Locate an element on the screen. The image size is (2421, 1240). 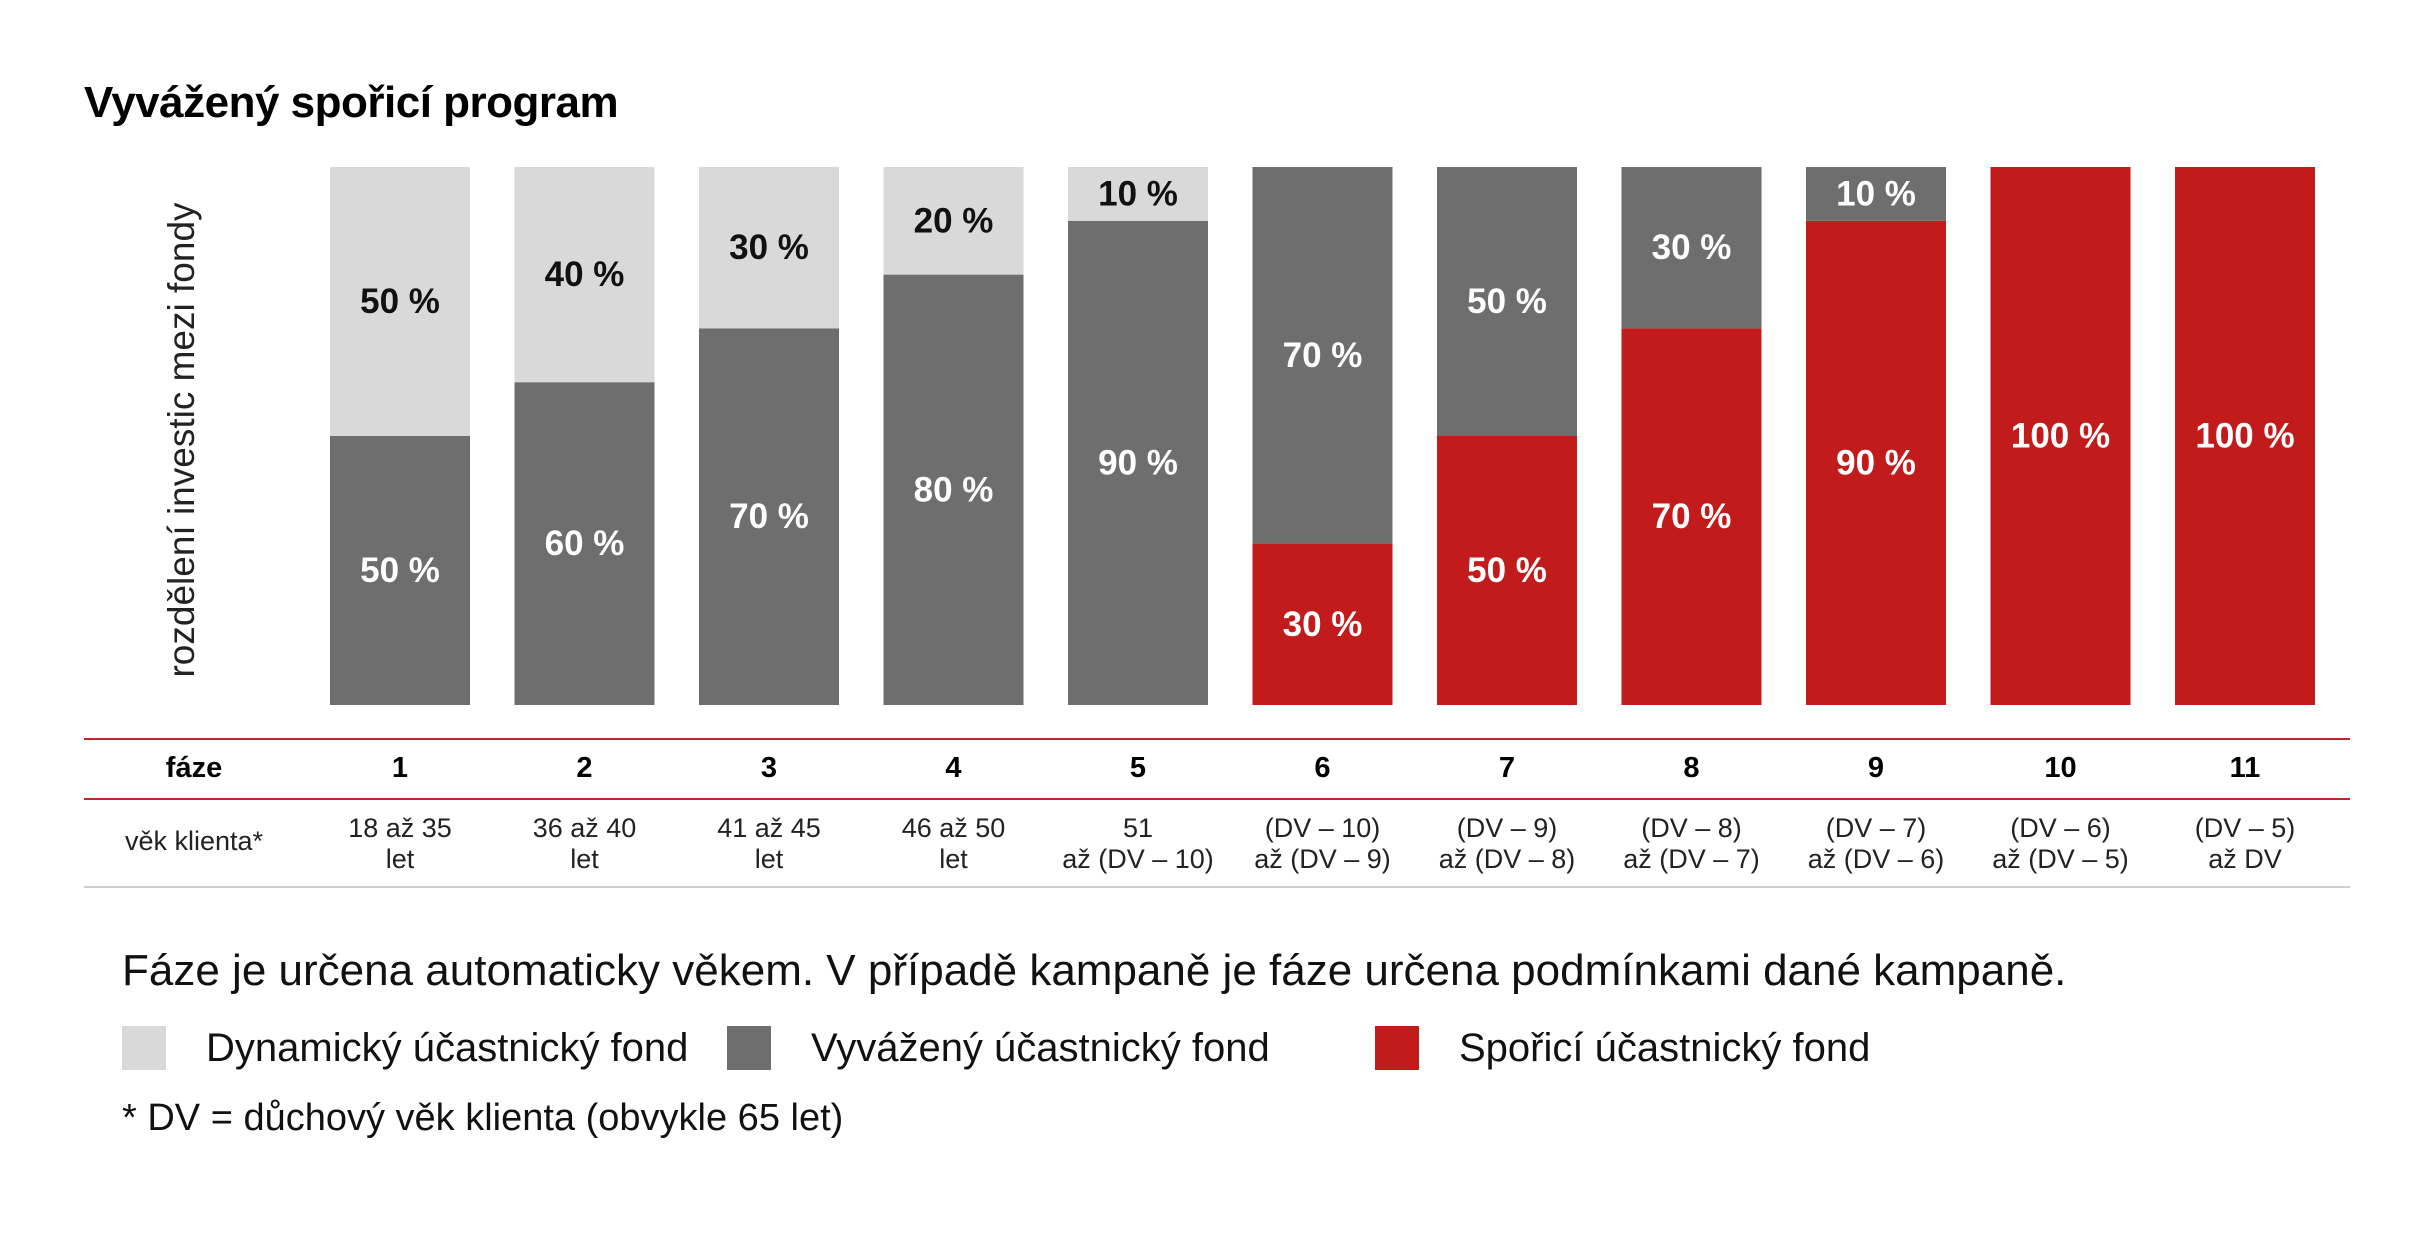
data-label-balanced-phase-4: 80 % is located at coordinates (954, 489).